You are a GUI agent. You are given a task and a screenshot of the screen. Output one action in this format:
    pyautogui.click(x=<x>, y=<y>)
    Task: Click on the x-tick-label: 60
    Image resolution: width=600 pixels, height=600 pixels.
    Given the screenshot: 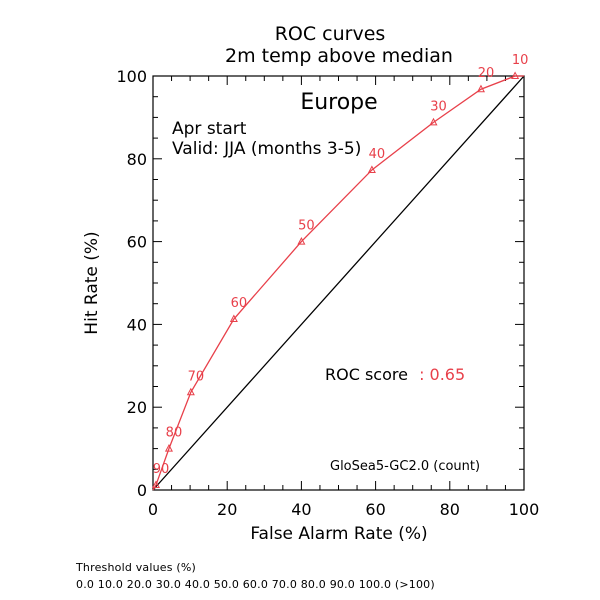 What is the action you would take?
    pyautogui.click(x=375, y=509)
    